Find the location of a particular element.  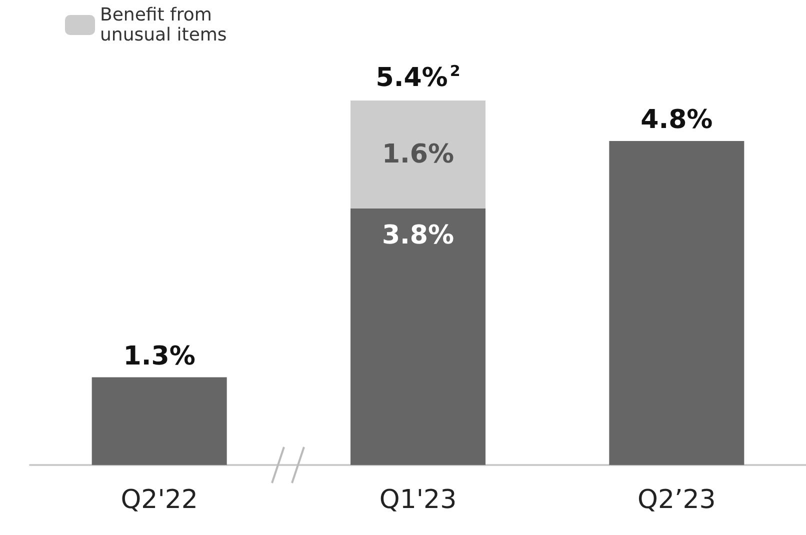

legend-label: Benefit from unusual items is located at coordinates (163, 25).